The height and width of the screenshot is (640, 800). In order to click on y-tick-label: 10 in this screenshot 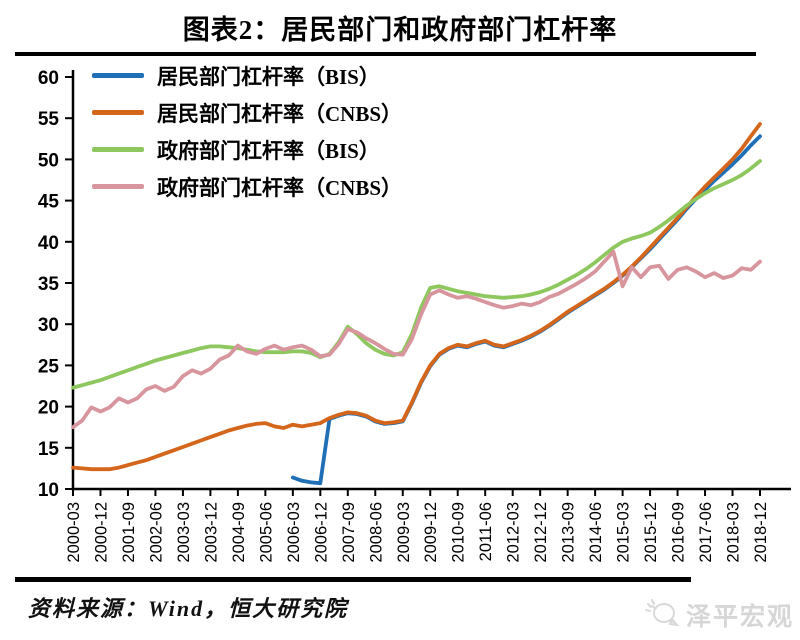, I will do `click(48, 490)`.